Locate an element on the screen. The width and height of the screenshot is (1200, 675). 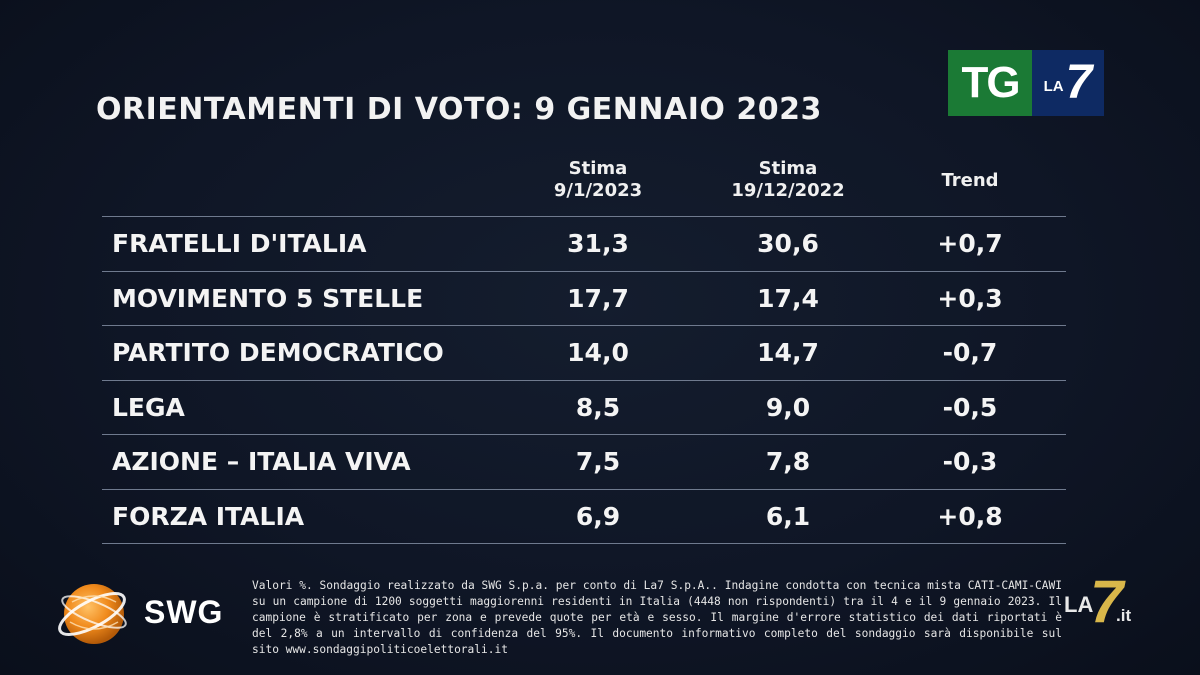
previous-value: 7,8 is located at coordinates (788, 461).